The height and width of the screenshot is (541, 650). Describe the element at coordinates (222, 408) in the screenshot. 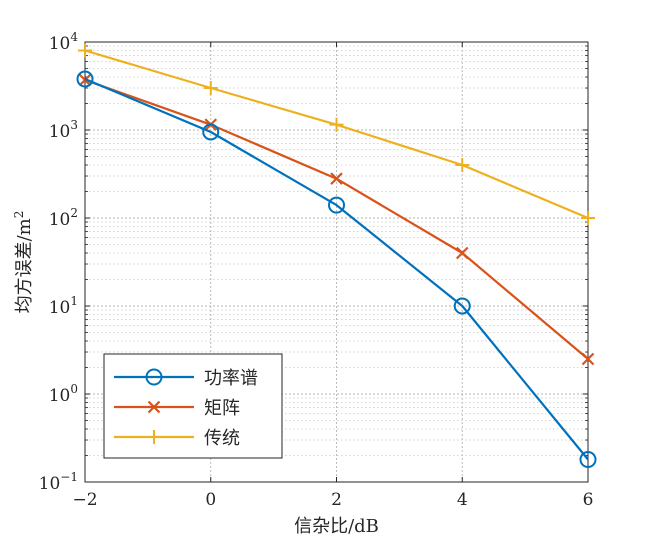

I see `legend-label: 矩阵` at that location.